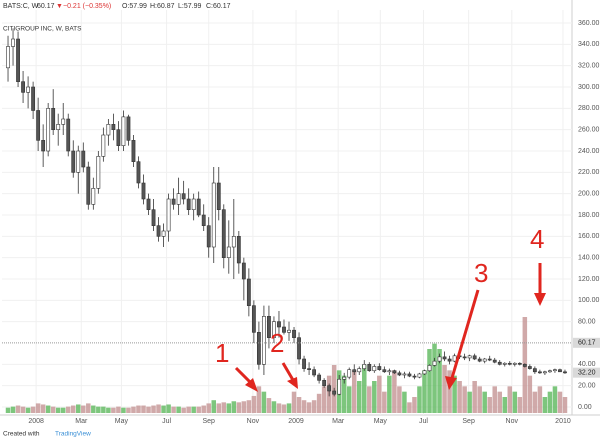 This screenshot has width=600, height=439. Describe the element at coordinates (189, 6) in the screenshot. I see `header-low: L:57.99` at that location.